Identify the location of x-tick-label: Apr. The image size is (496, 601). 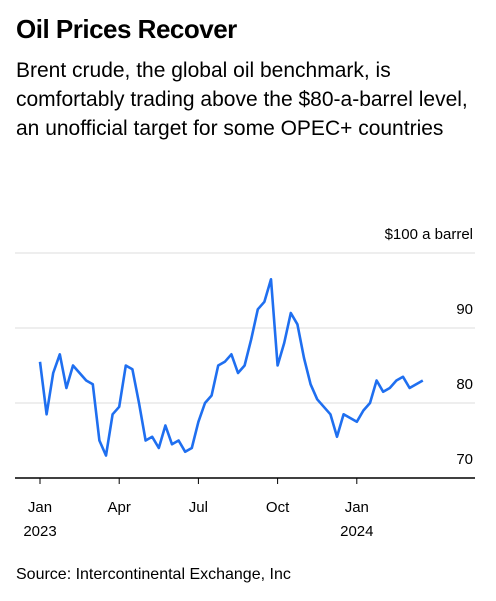
(119, 507).